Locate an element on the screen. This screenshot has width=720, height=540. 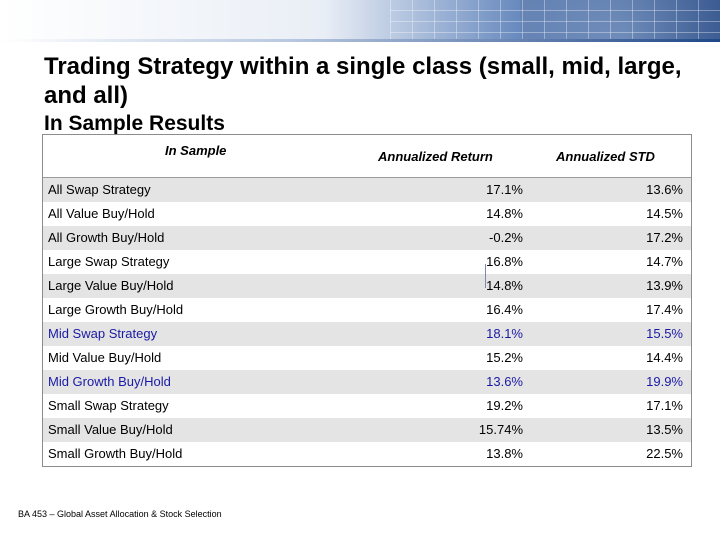
row-label: Mid Growth Buy/Hold is located at coordinates (109, 381).